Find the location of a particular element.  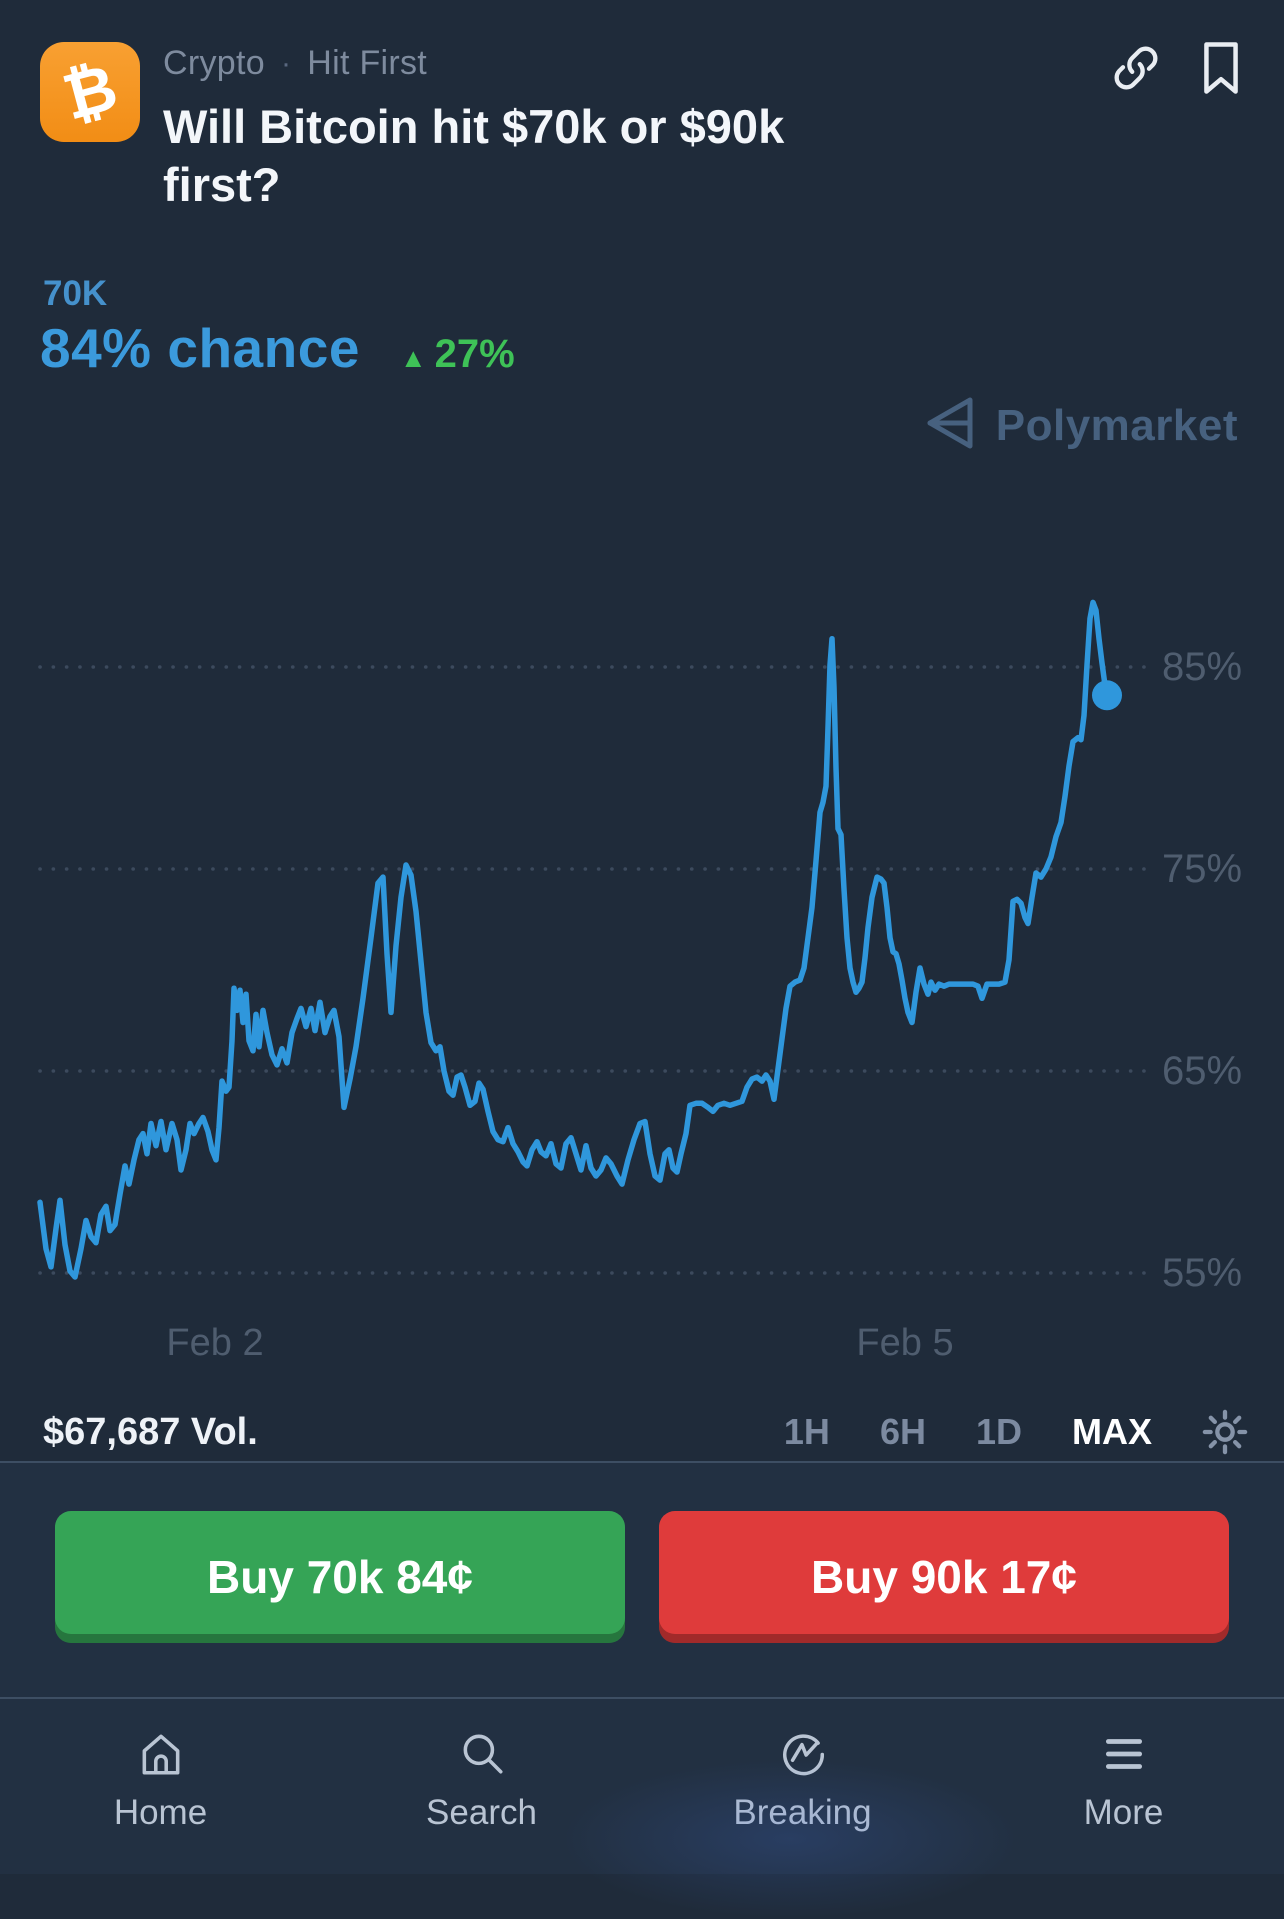

ytick-label-65: 65% is located at coordinates (1202, 1071).